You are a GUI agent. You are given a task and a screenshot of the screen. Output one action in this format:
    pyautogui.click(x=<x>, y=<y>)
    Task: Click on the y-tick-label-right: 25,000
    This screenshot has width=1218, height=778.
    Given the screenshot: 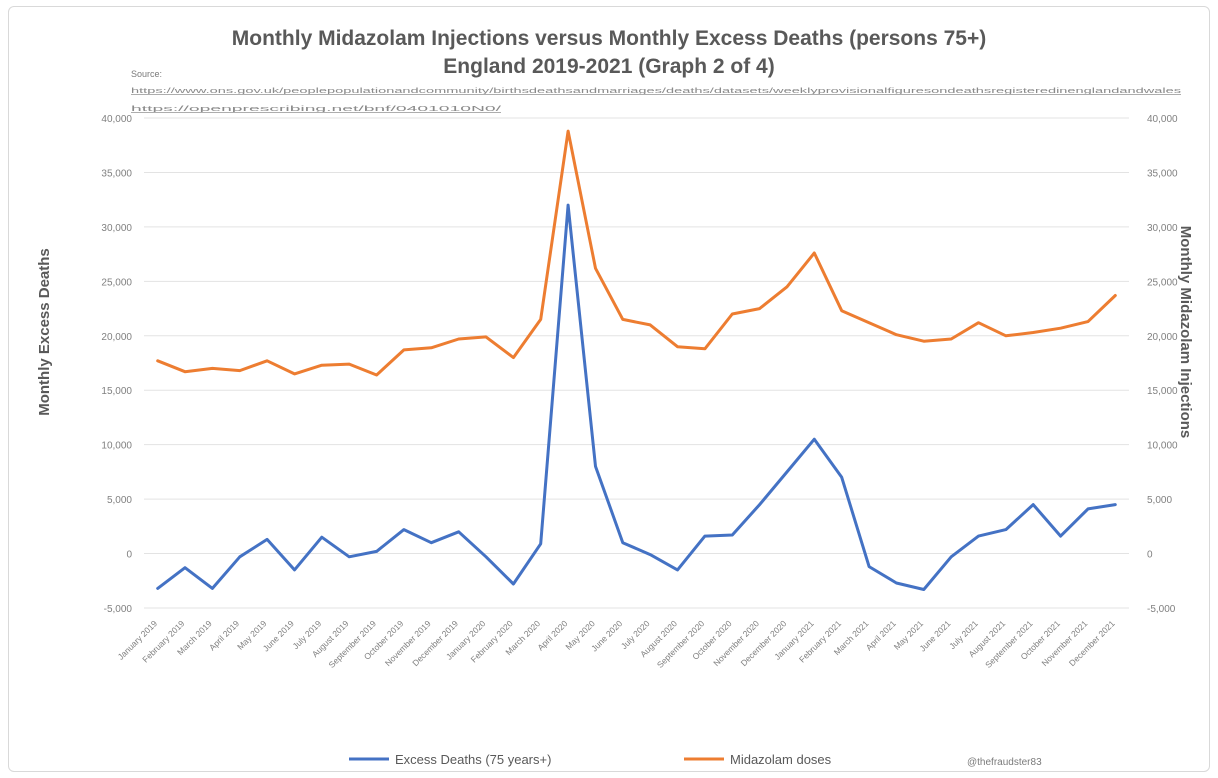 What is the action you would take?
    pyautogui.click(x=1162, y=282)
    